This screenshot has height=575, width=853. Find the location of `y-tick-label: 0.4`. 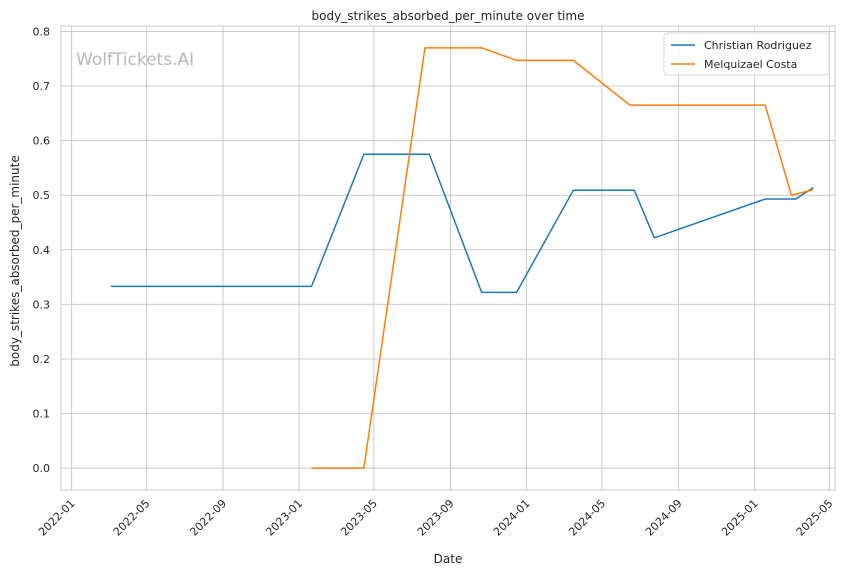

y-tick-label: 0.4 is located at coordinates (42, 250).